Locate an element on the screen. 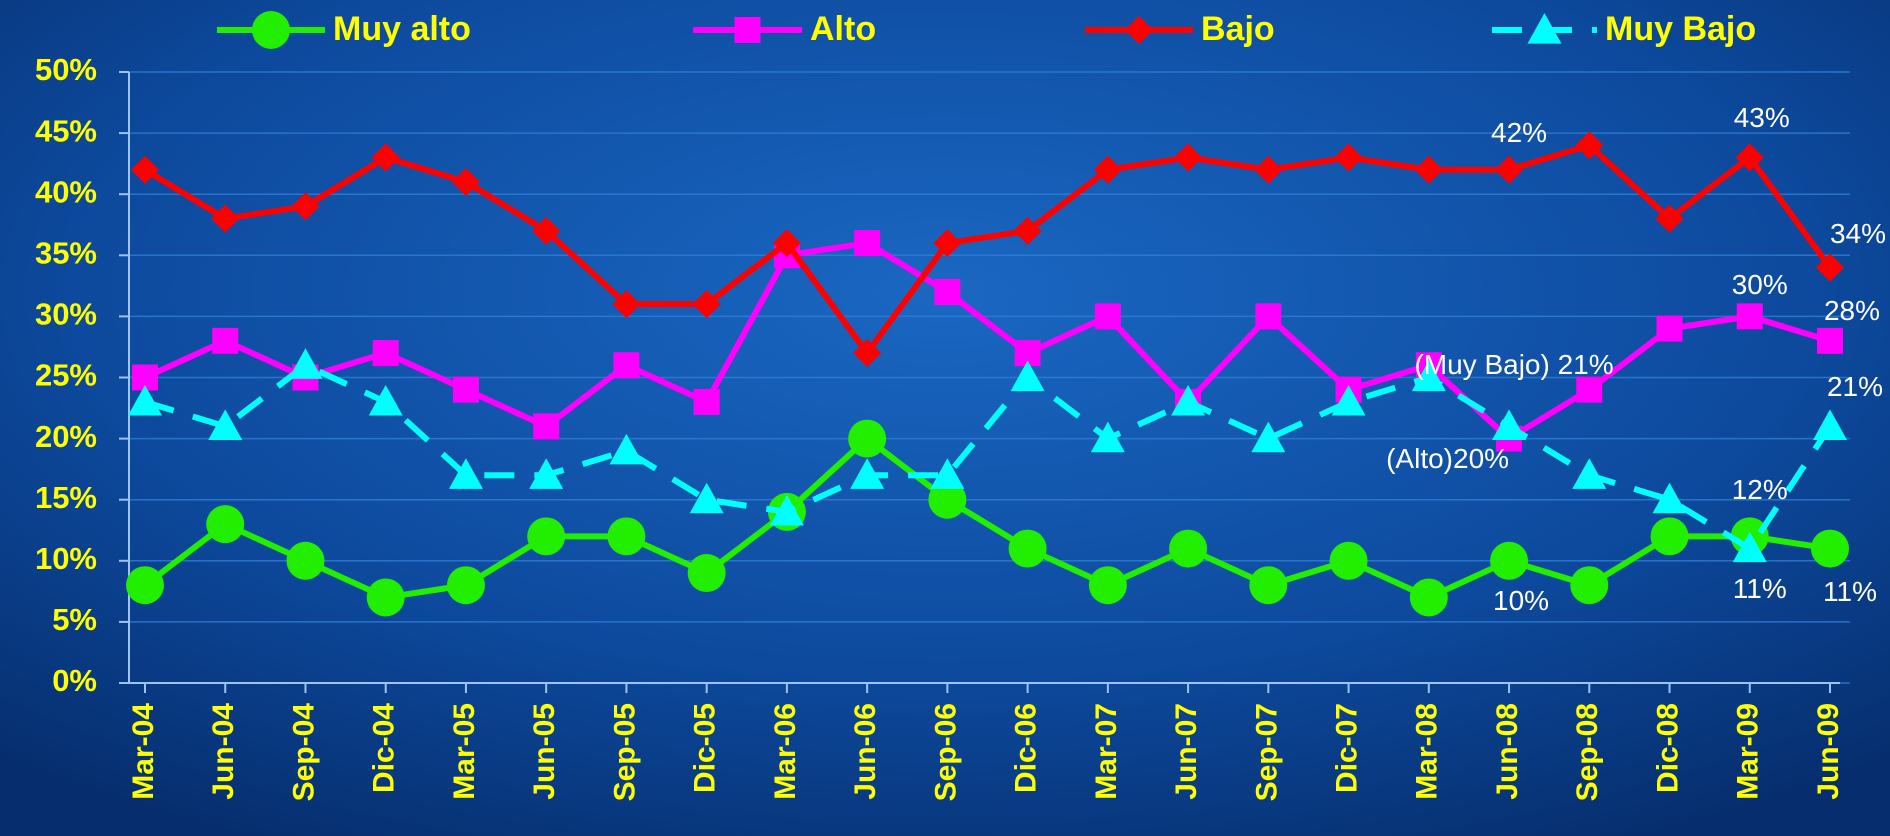  legend-label: Bajo is located at coordinates (1238, 29).